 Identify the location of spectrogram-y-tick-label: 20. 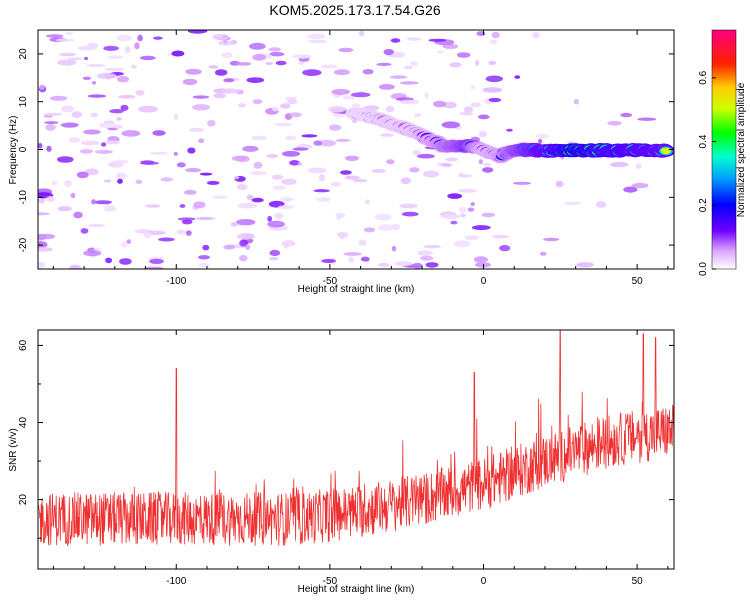
(23, 54).